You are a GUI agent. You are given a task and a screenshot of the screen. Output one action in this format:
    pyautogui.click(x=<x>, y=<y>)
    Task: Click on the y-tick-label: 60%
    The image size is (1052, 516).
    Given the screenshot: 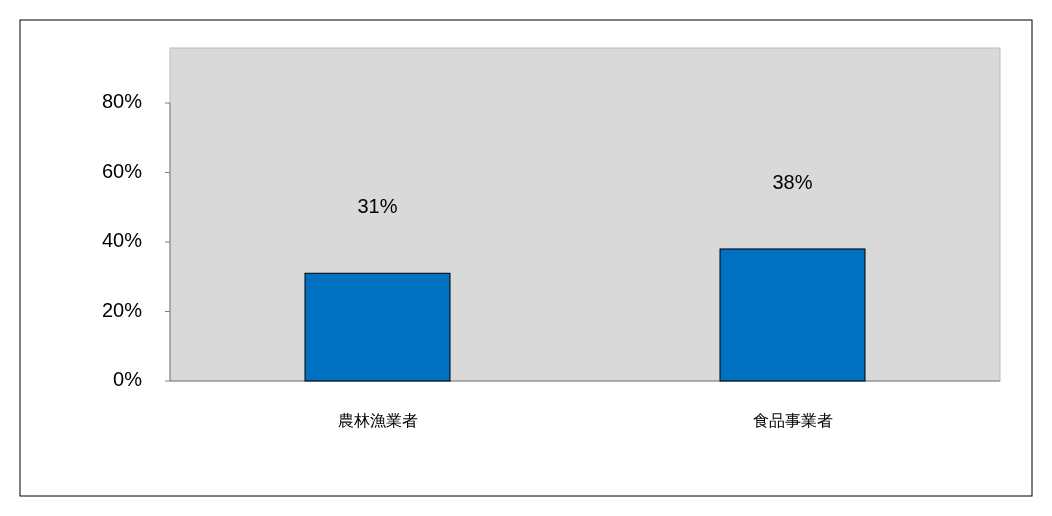 What is the action you would take?
    pyautogui.click(x=122, y=170)
    